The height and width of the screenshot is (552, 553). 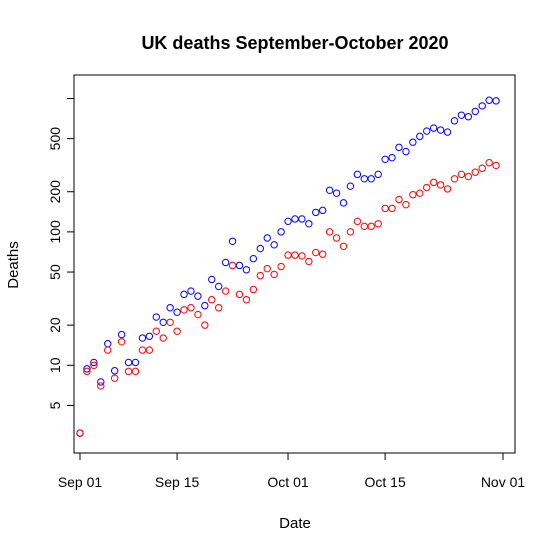 I want to click on y-tick-label: 500, so click(x=55, y=139).